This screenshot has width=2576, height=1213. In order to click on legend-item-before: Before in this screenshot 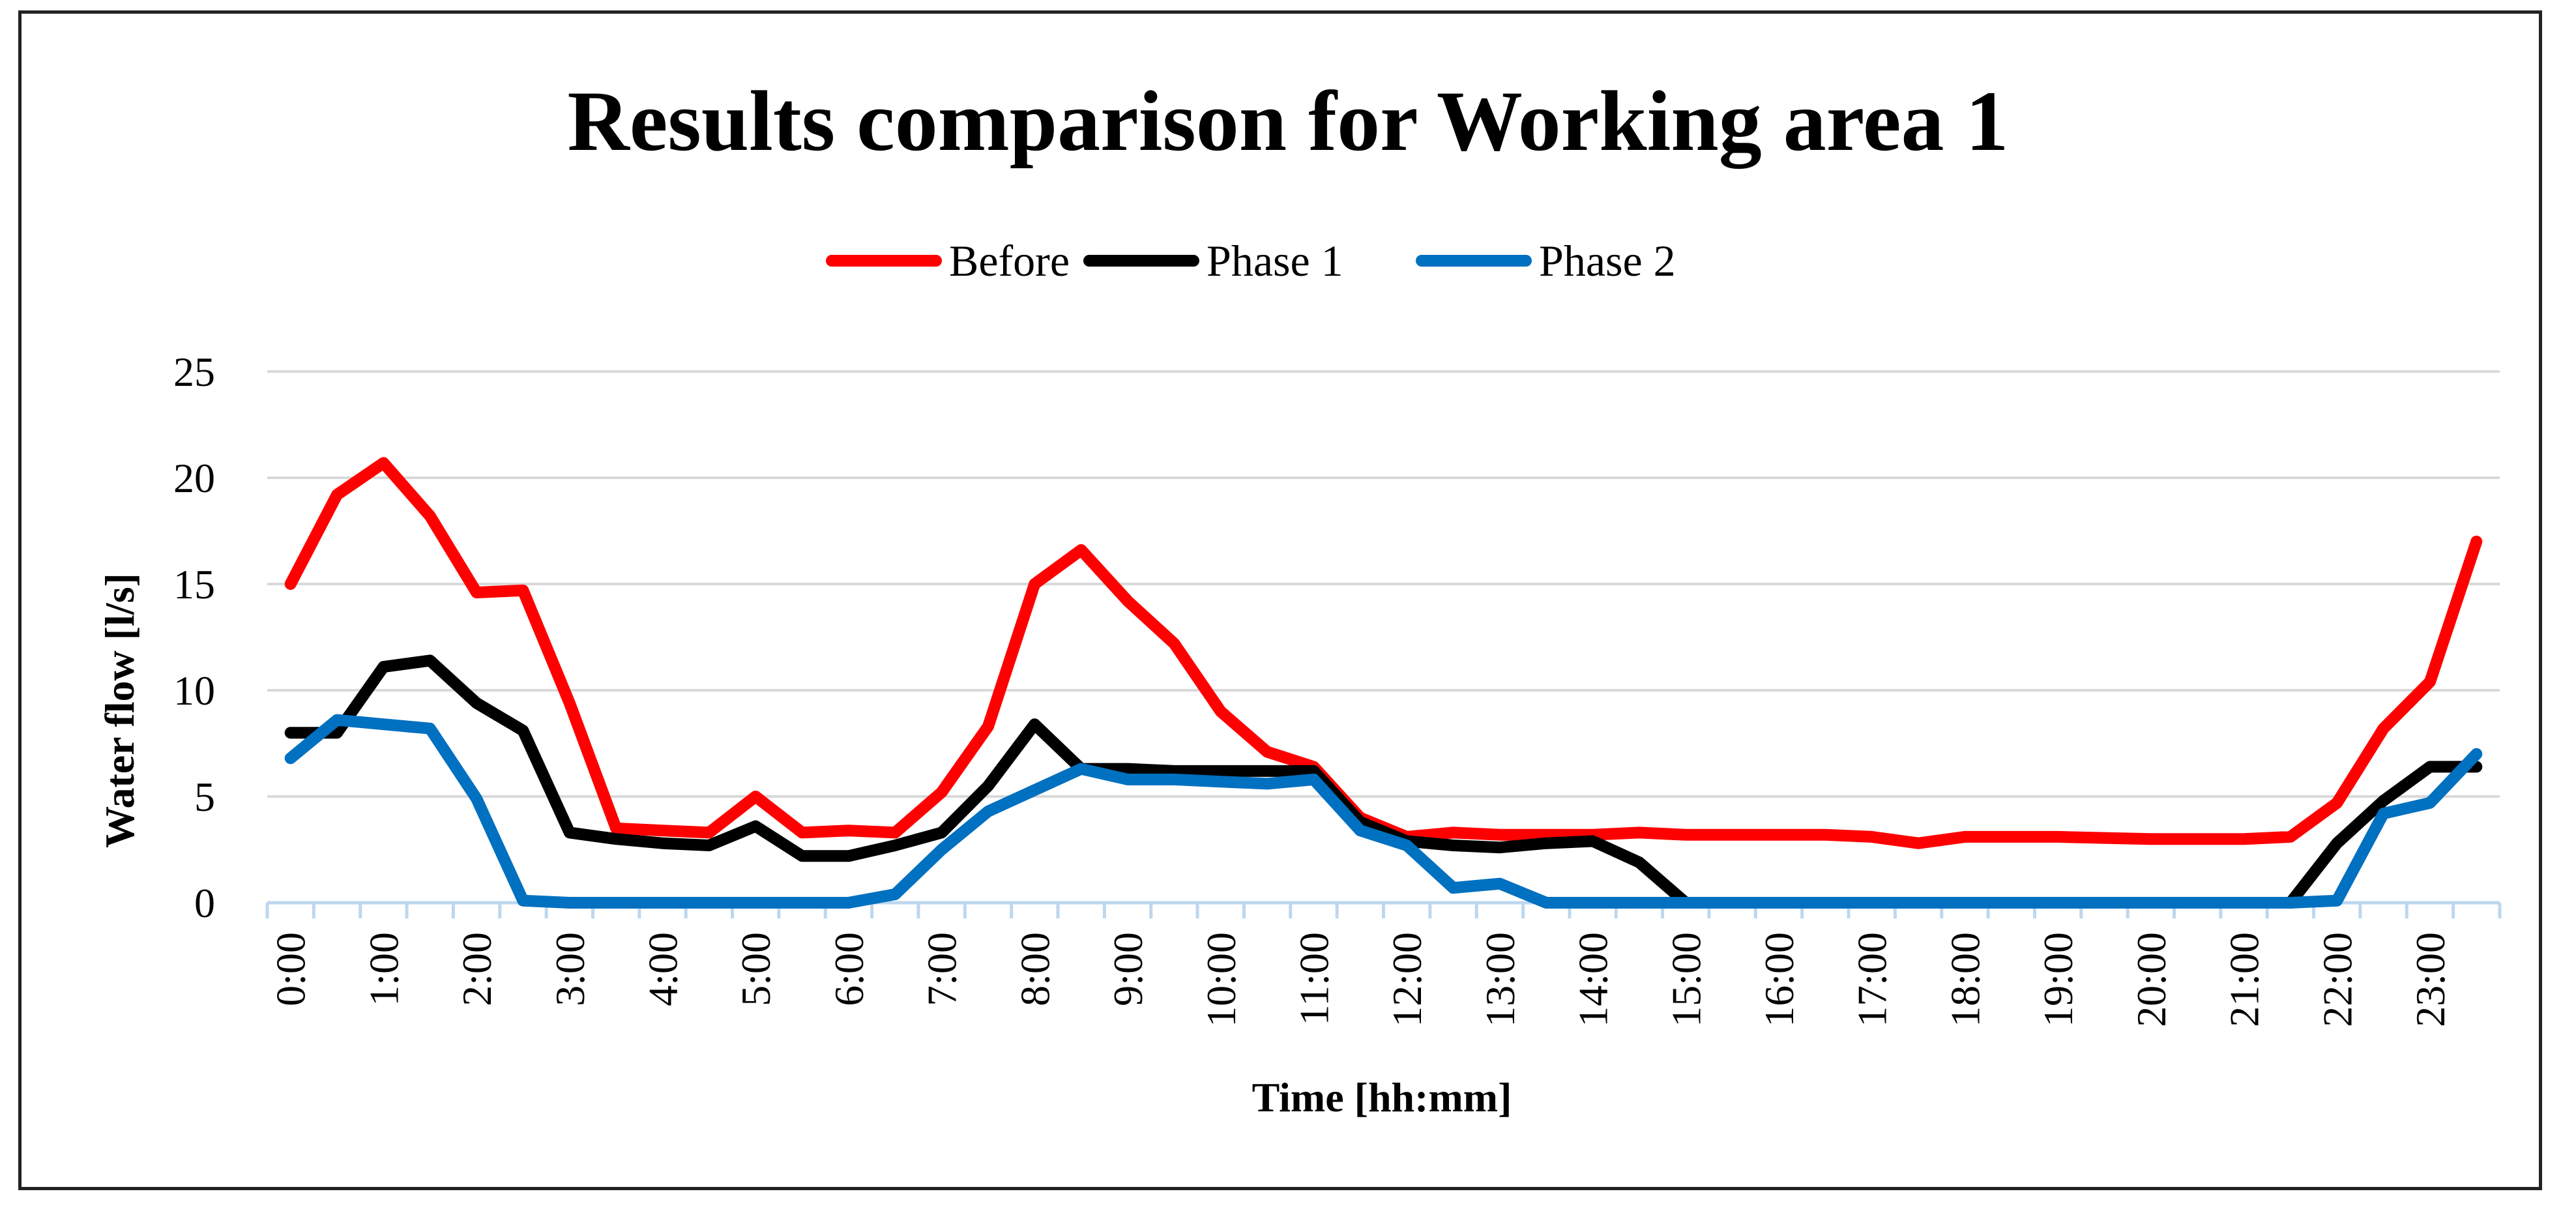, I will do `click(948, 260)`.